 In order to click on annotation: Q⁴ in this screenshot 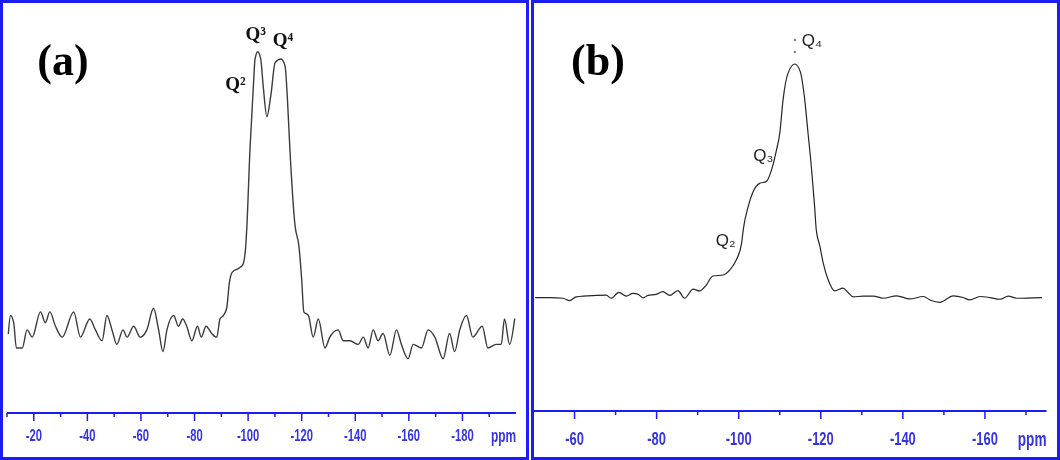, I will do `click(283, 39)`.